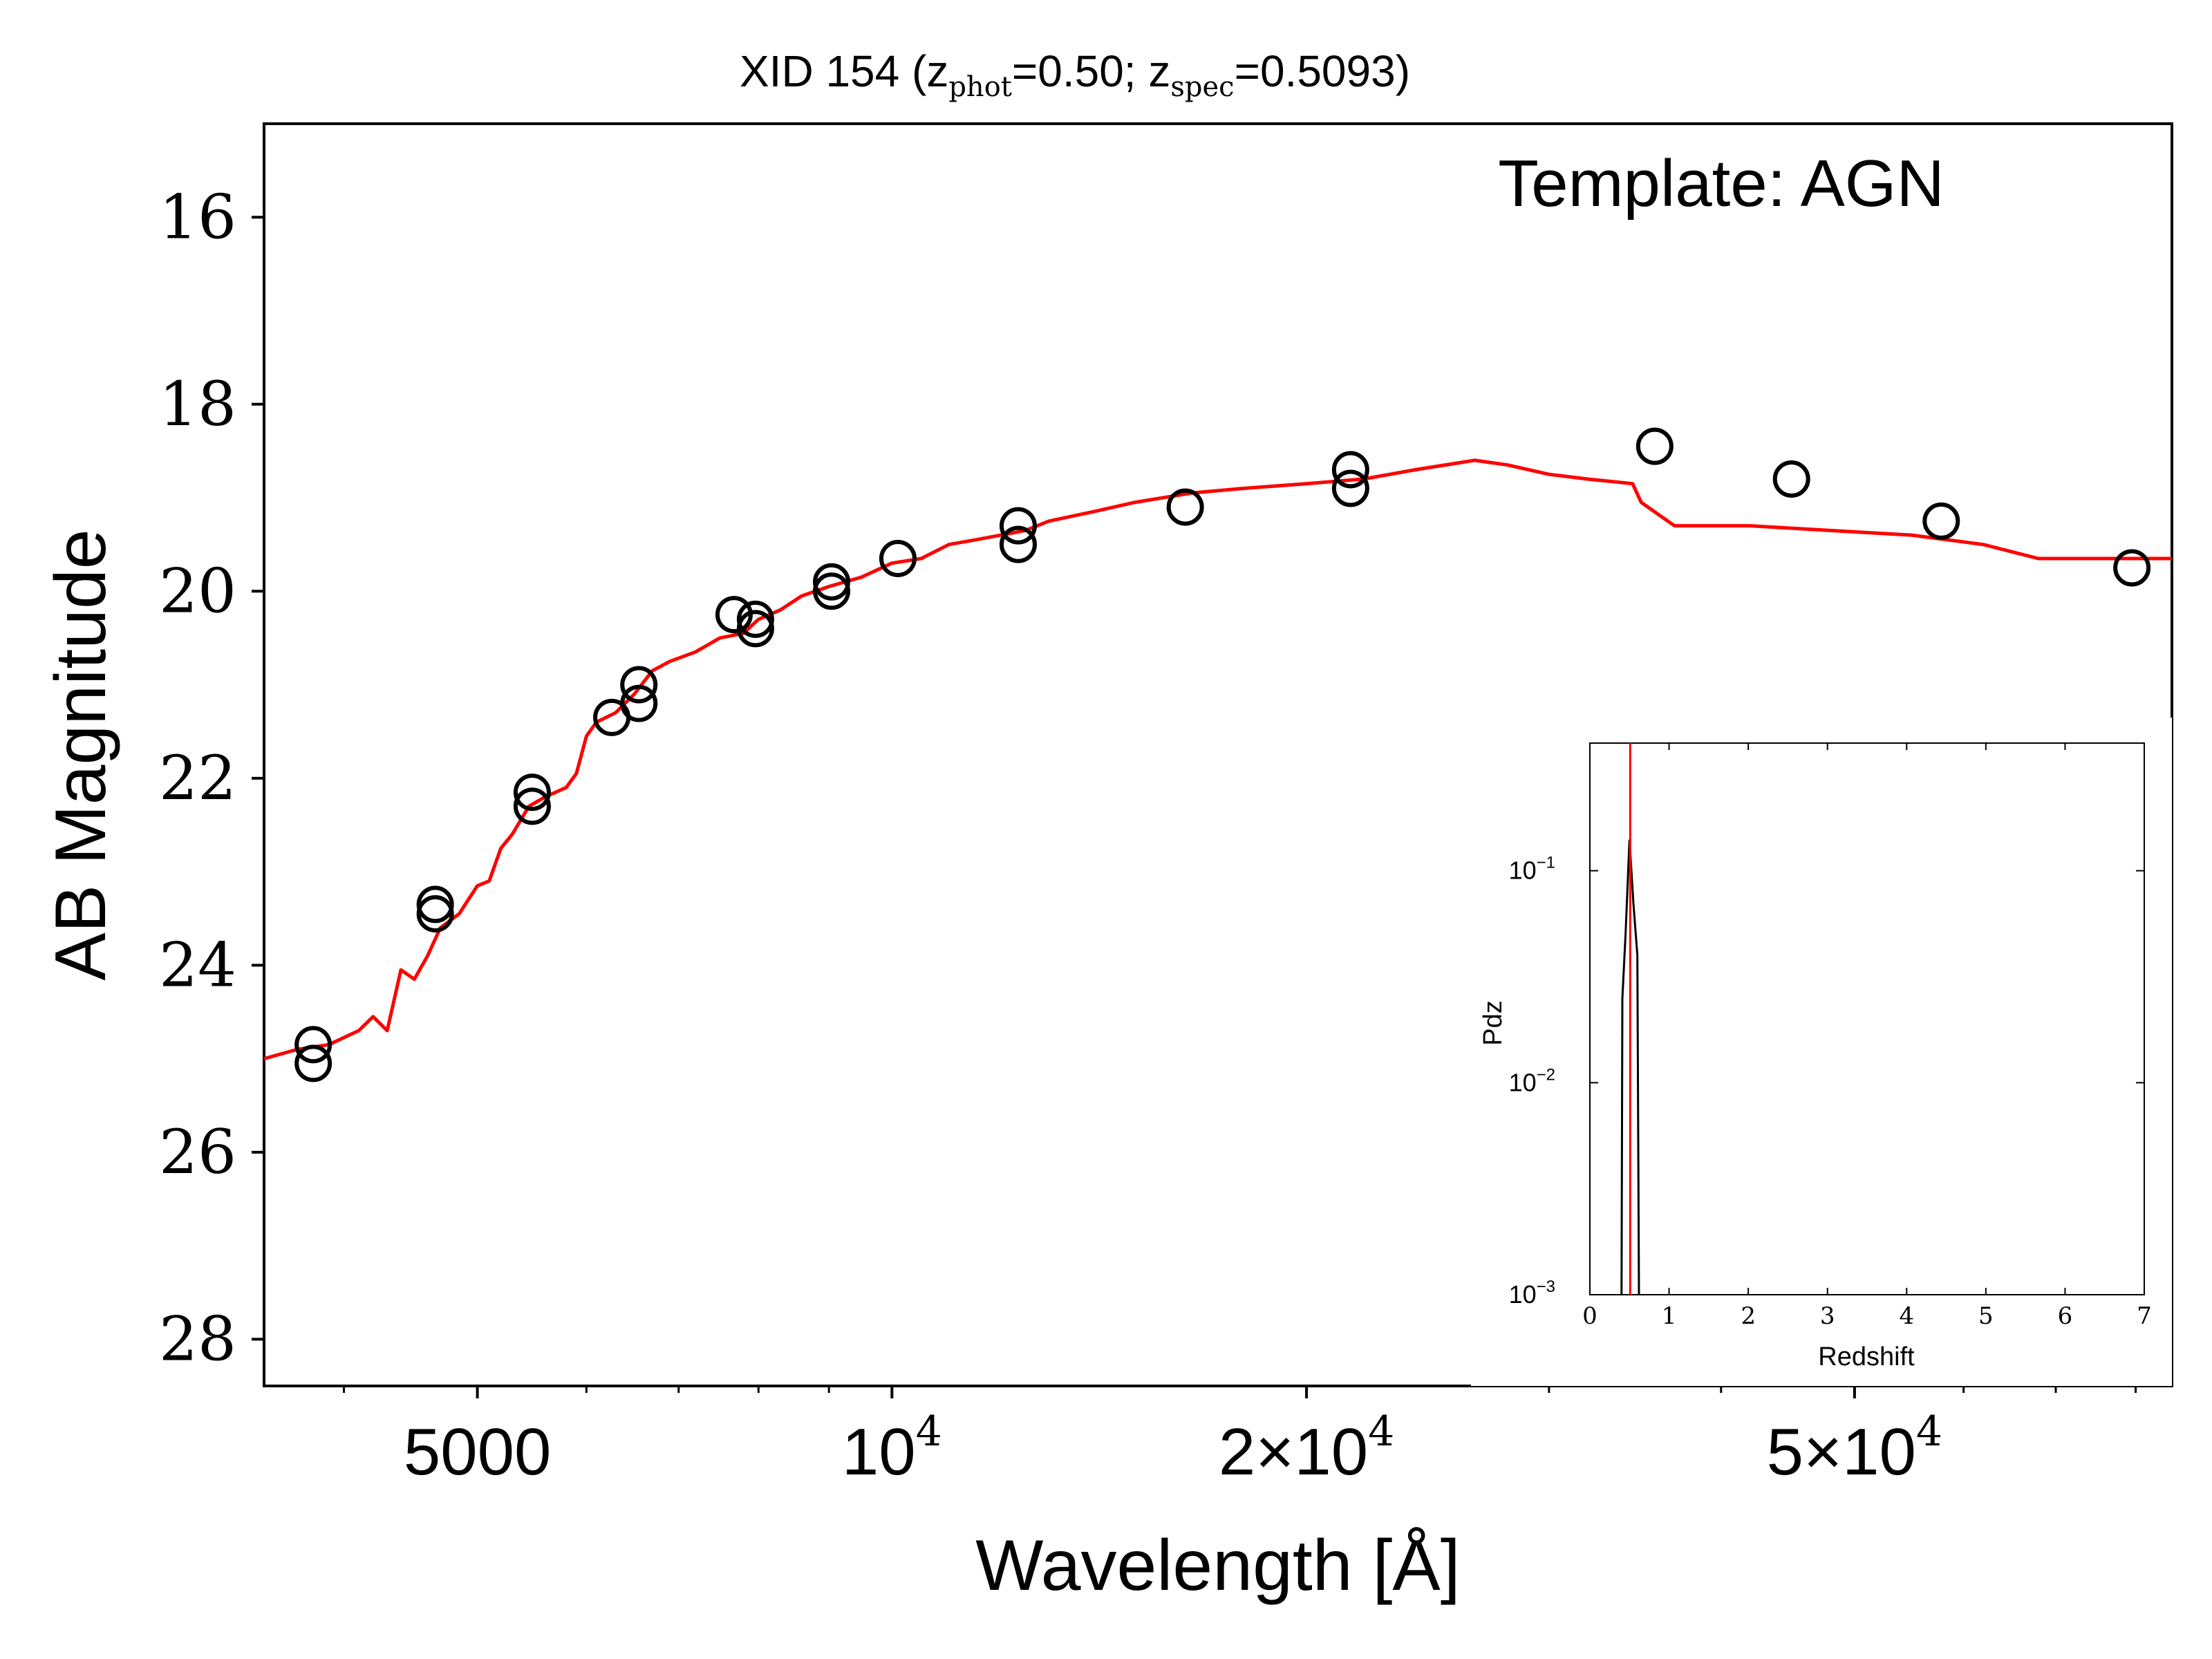 The width and height of the screenshot is (2212, 1659). What do you see at coordinates (2144, 1316) in the screenshot?
I see `inset-x-tick-label: 7` at bounding box center [2144, 1316].